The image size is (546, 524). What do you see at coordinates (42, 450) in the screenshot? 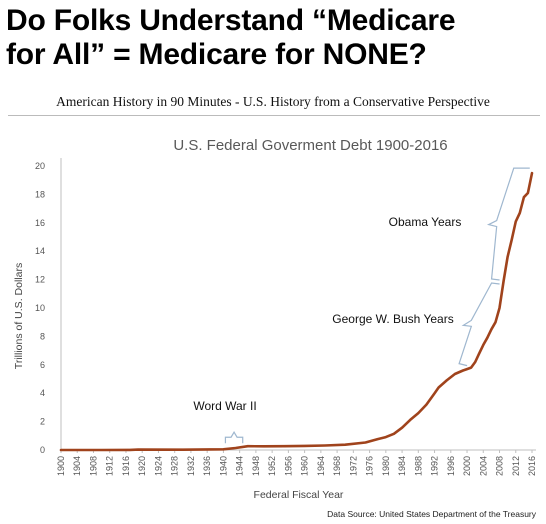
I see `y-tick-label: 0` at bounding box center [42, 450].